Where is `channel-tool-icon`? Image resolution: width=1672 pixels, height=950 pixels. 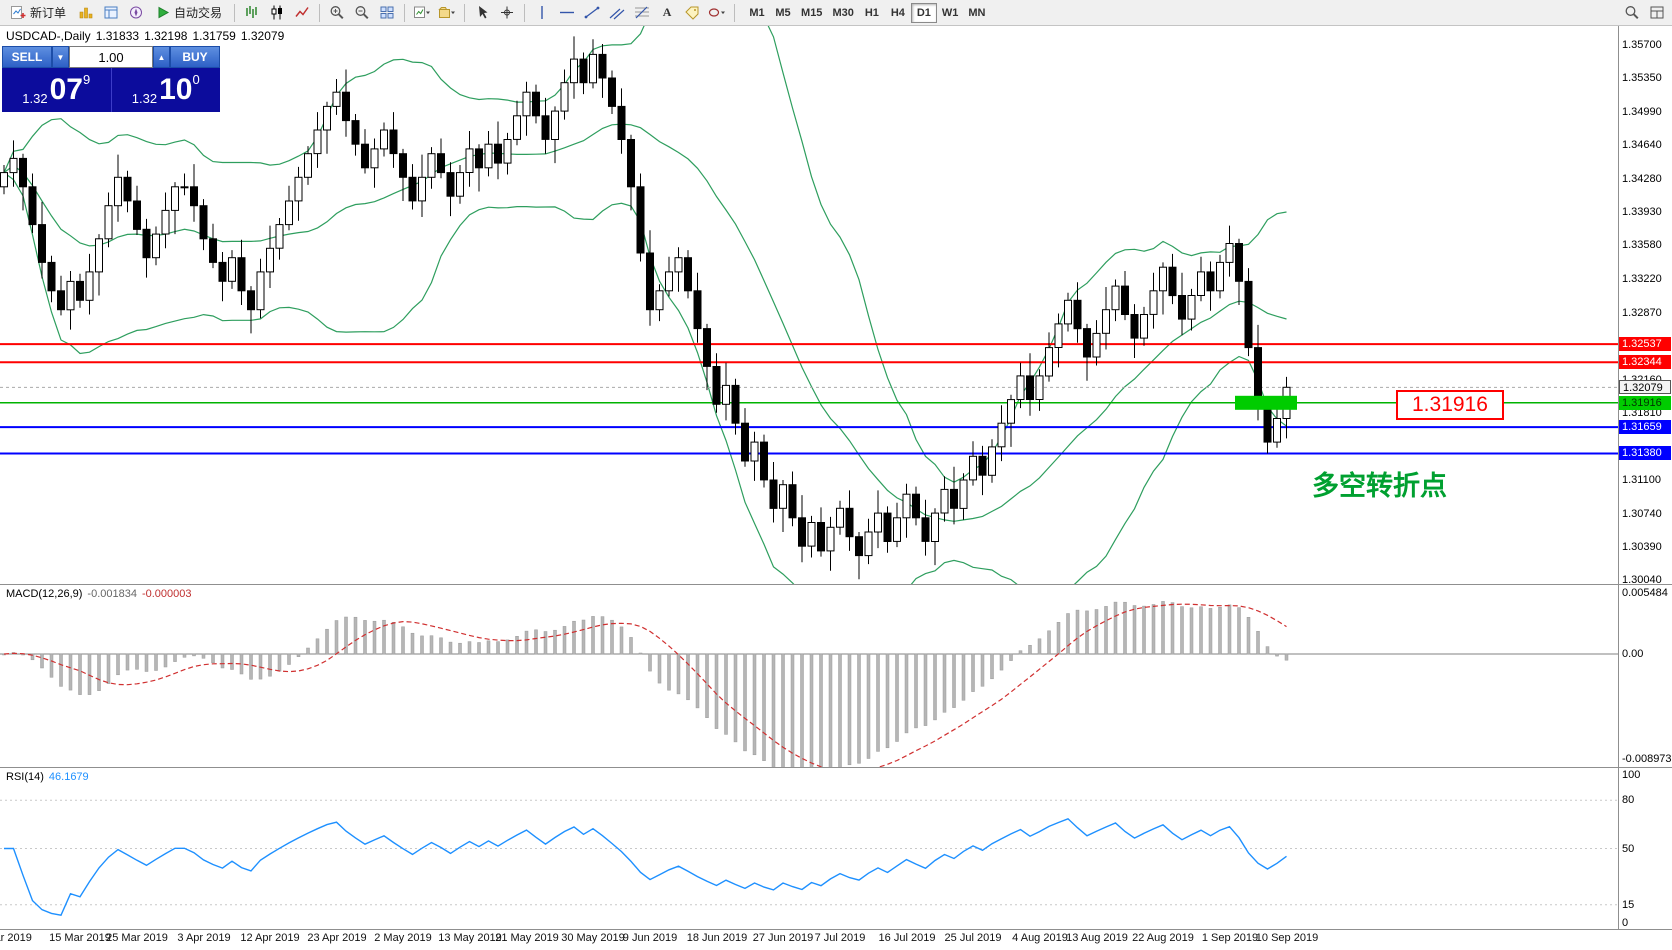
channel-tool-icon is located at coordinates (617, 12).